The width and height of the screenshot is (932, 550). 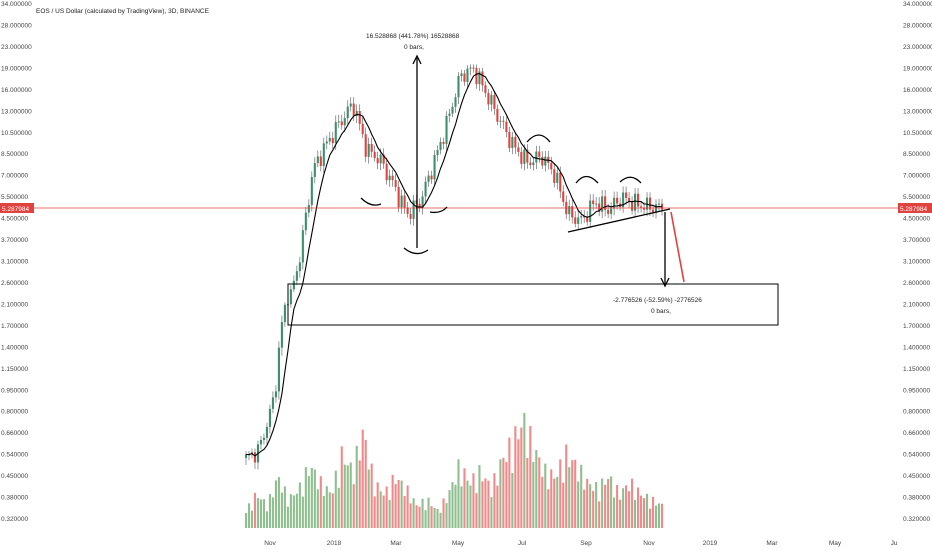 What do you see at coordinates (14, 219) in the screenshot?
I see `price-tick-left: 4.500000` at bounding box center [14, 219].